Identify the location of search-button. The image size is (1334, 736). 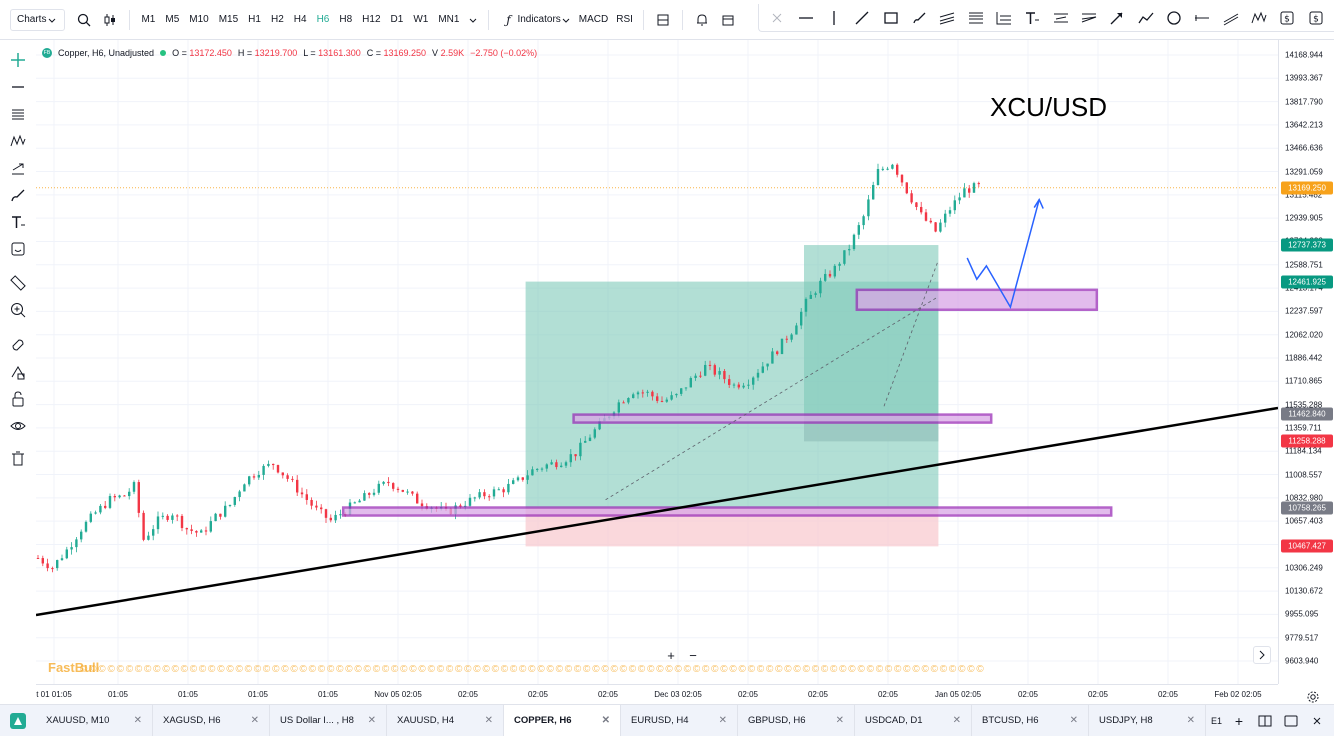
(84, 20).